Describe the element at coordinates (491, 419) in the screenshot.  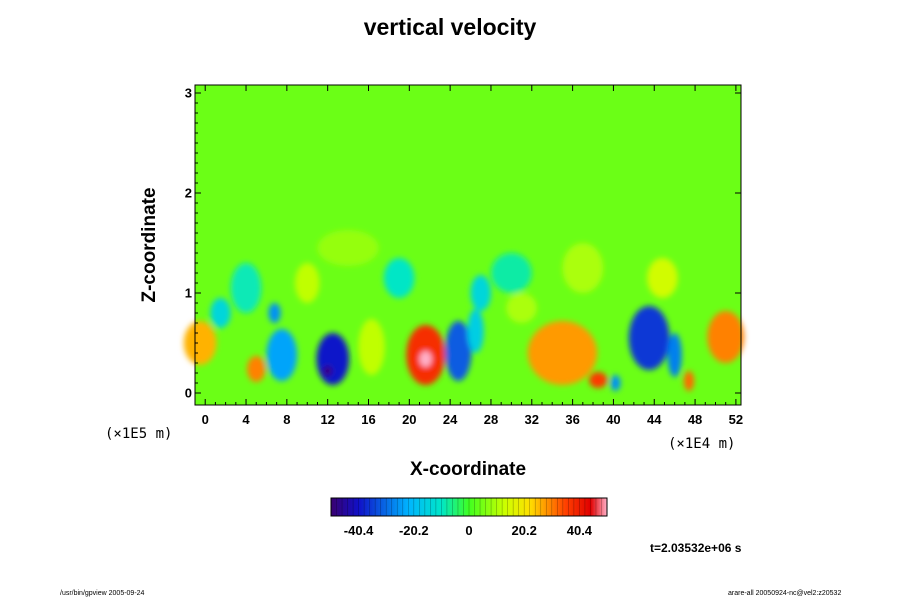
I see `x-tick-label: 28` at that location.